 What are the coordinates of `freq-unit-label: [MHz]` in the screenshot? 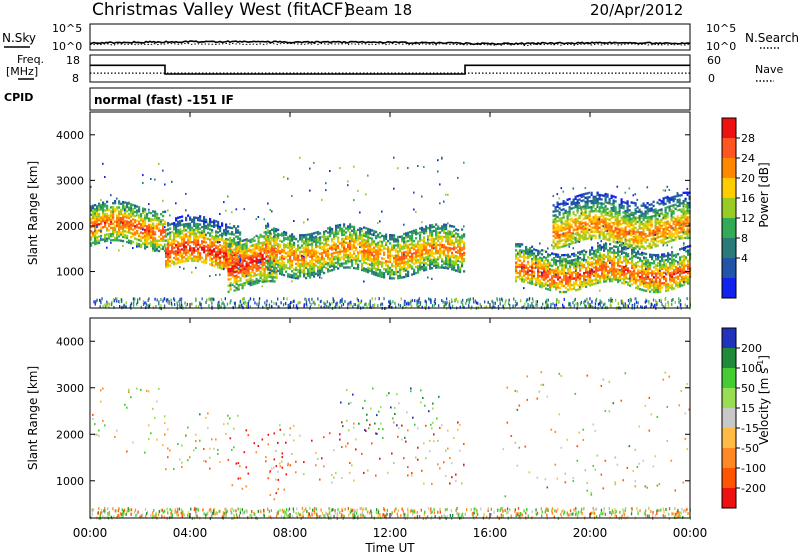 It's located at (22, 71).